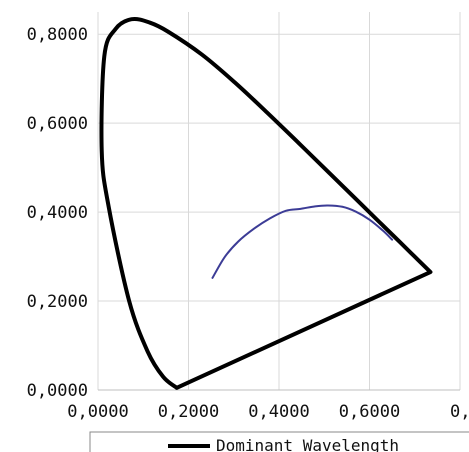 The height and width of the screenshot is (452, 469). What do you see at coordinates (278, 412) in the screenshot?
I see `x-tick-label-2: 0,4000` at bounding box center [278, 412].